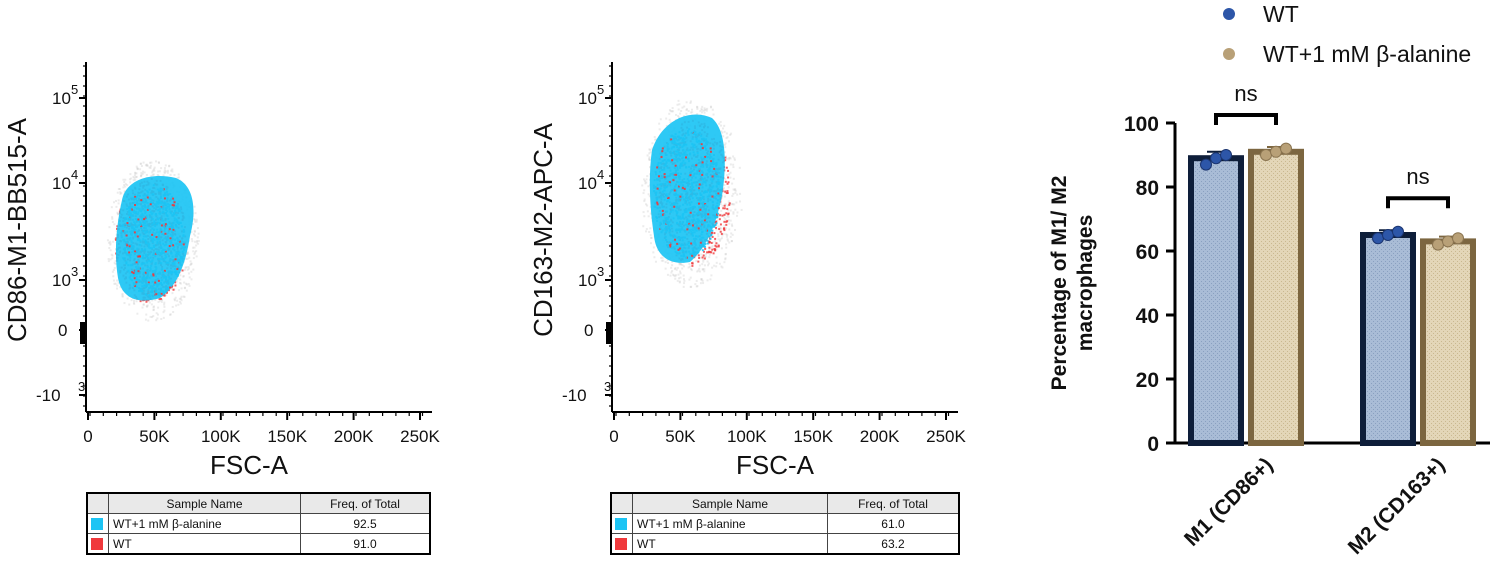  I want to click on freq-value: 91.0, so click(365, 544).